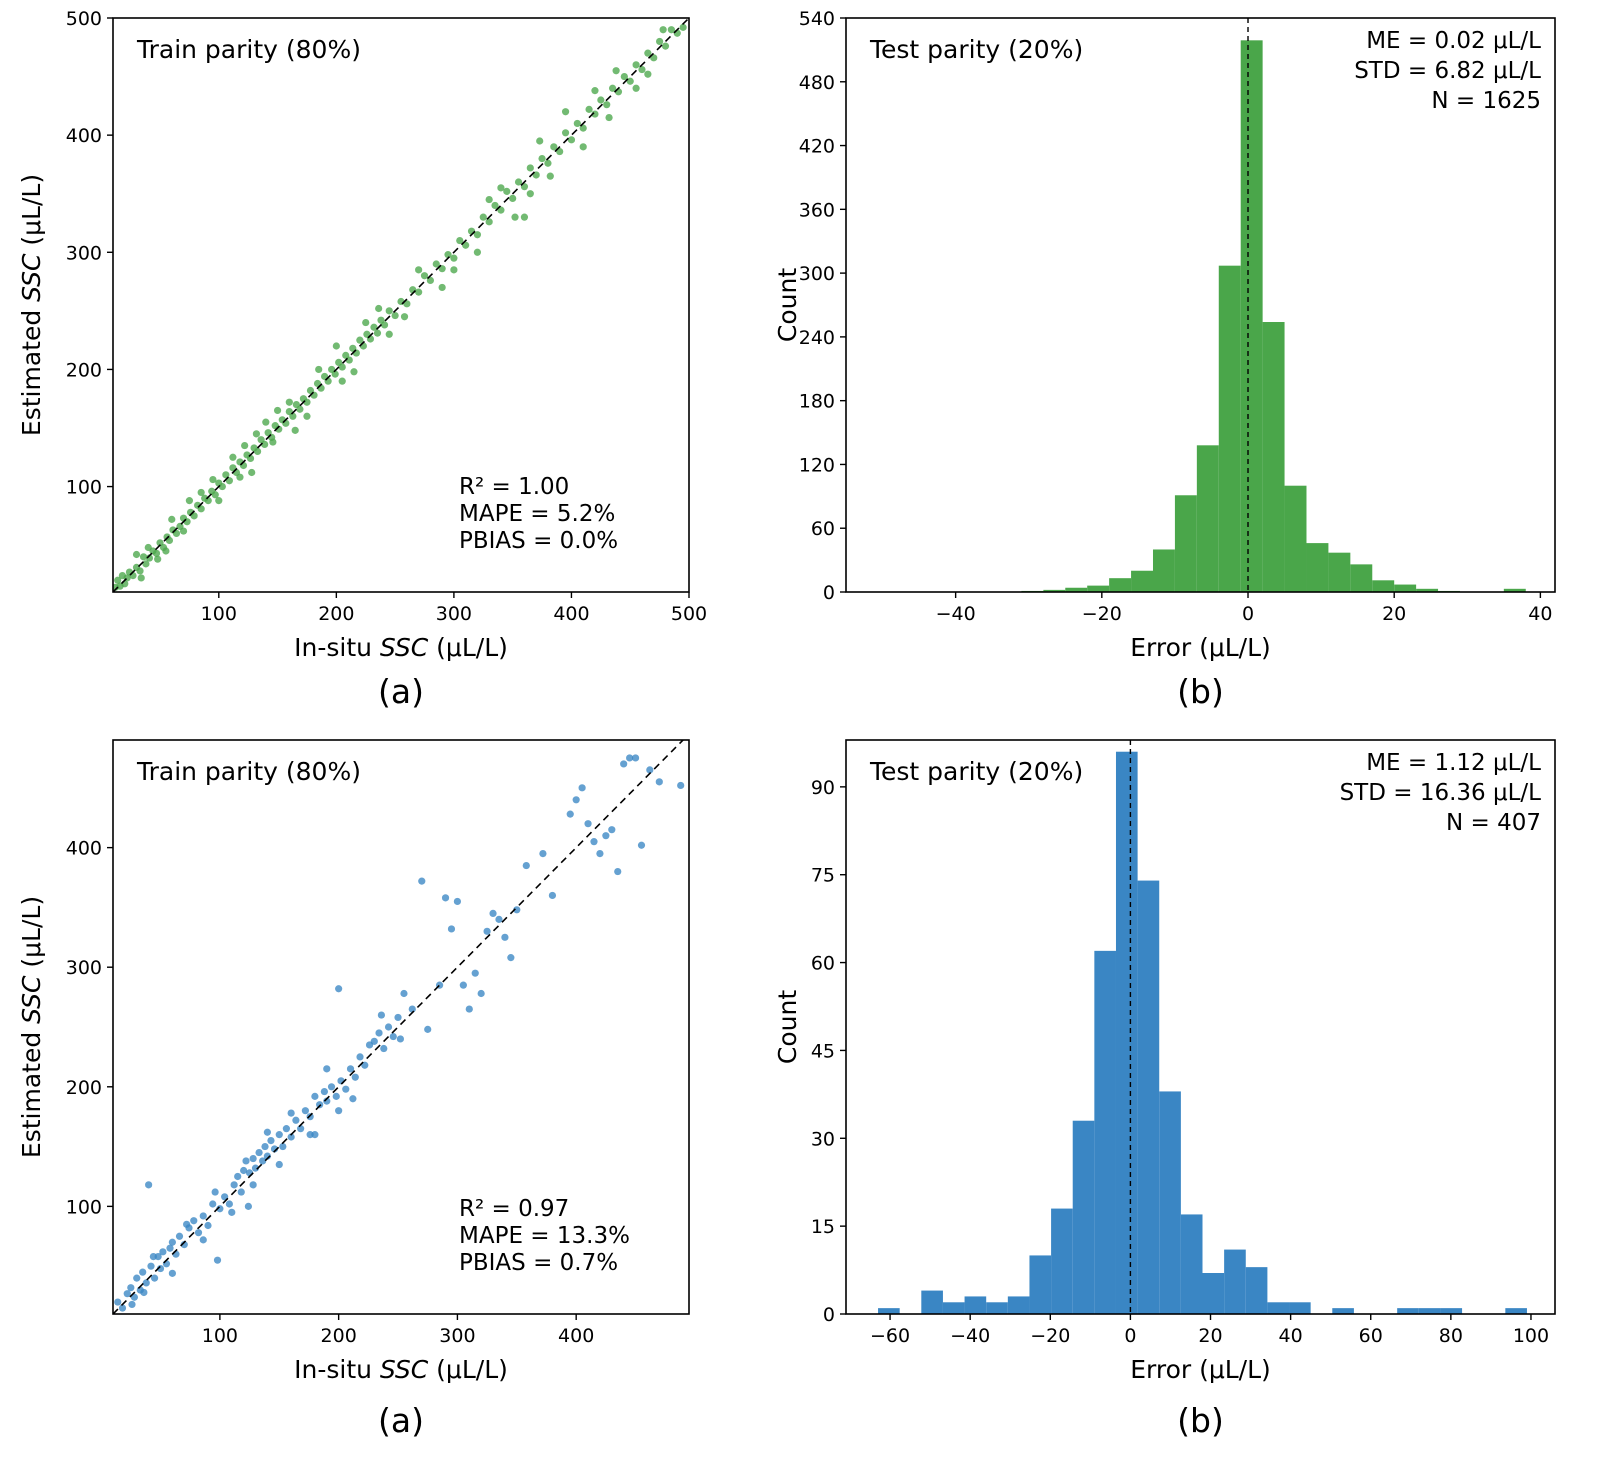 The height and width of the screenshot is (1484, 1611). Describe the element at coordinates (401, 691) in the screenshot. I see `panel-label: (a)` at that location.